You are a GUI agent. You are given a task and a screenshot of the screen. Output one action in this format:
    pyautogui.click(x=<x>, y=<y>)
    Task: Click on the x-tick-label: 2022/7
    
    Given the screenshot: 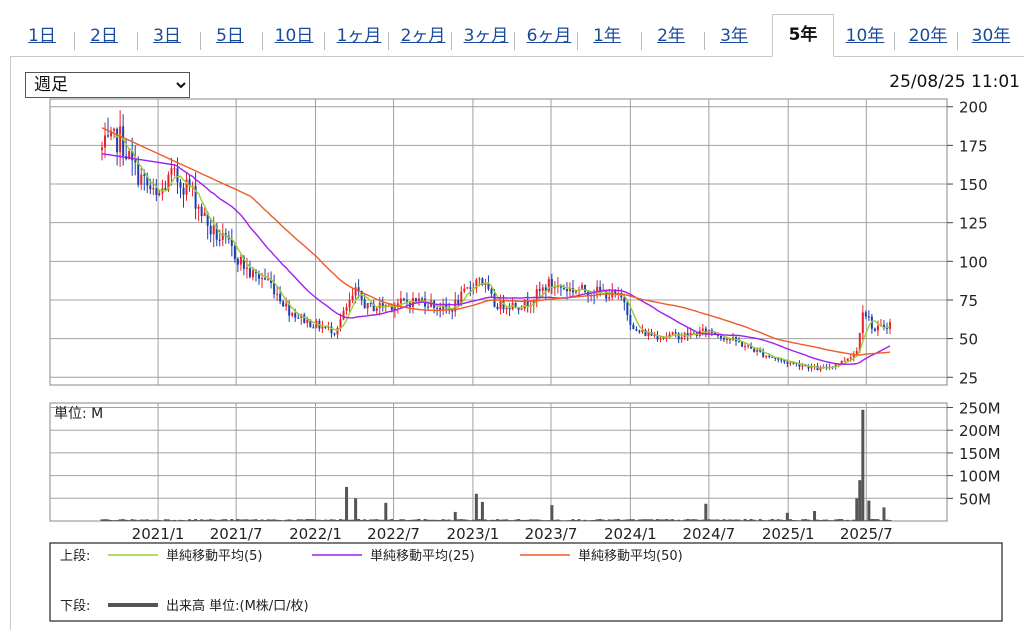 What is the action you would take?
    pyautogui.click(x=393, y=534)
    